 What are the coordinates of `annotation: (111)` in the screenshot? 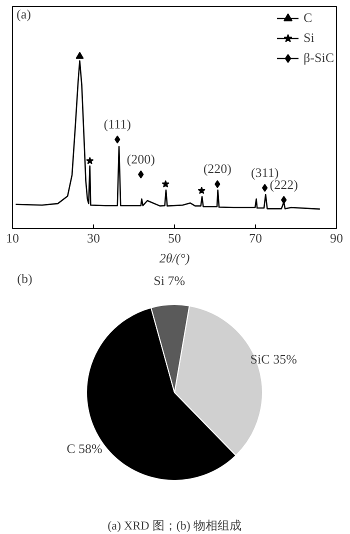 It's located at (117, 124).